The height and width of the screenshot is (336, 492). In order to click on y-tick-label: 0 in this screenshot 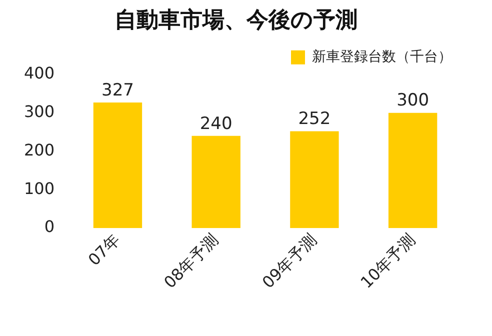, I will do `click(49, 226)`.